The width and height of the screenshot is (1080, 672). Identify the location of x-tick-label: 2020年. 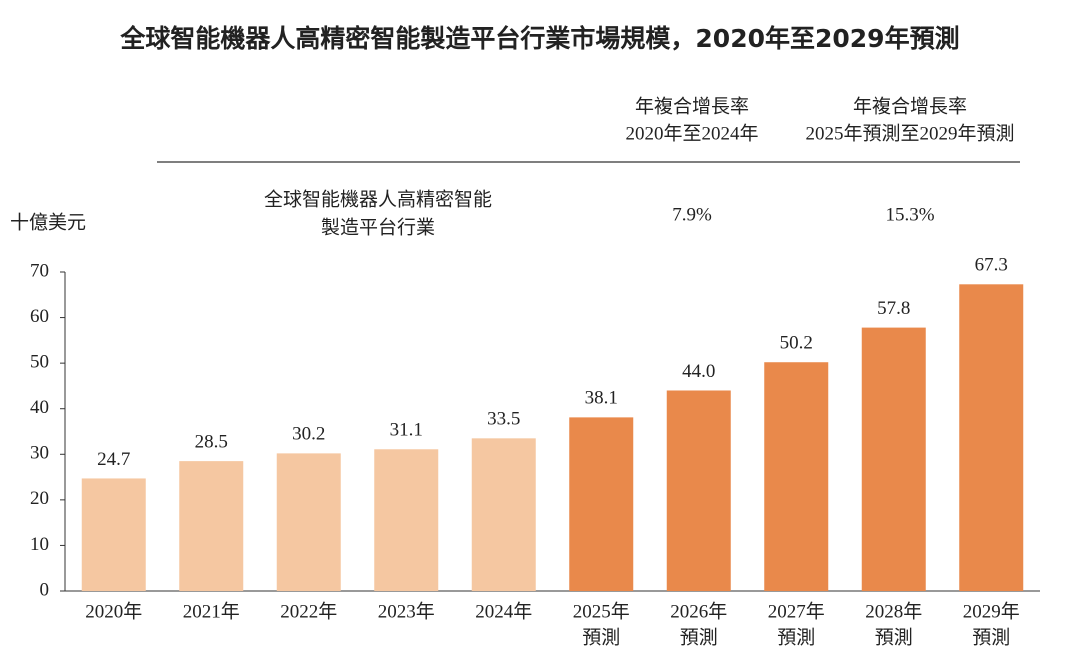
(113, 611).